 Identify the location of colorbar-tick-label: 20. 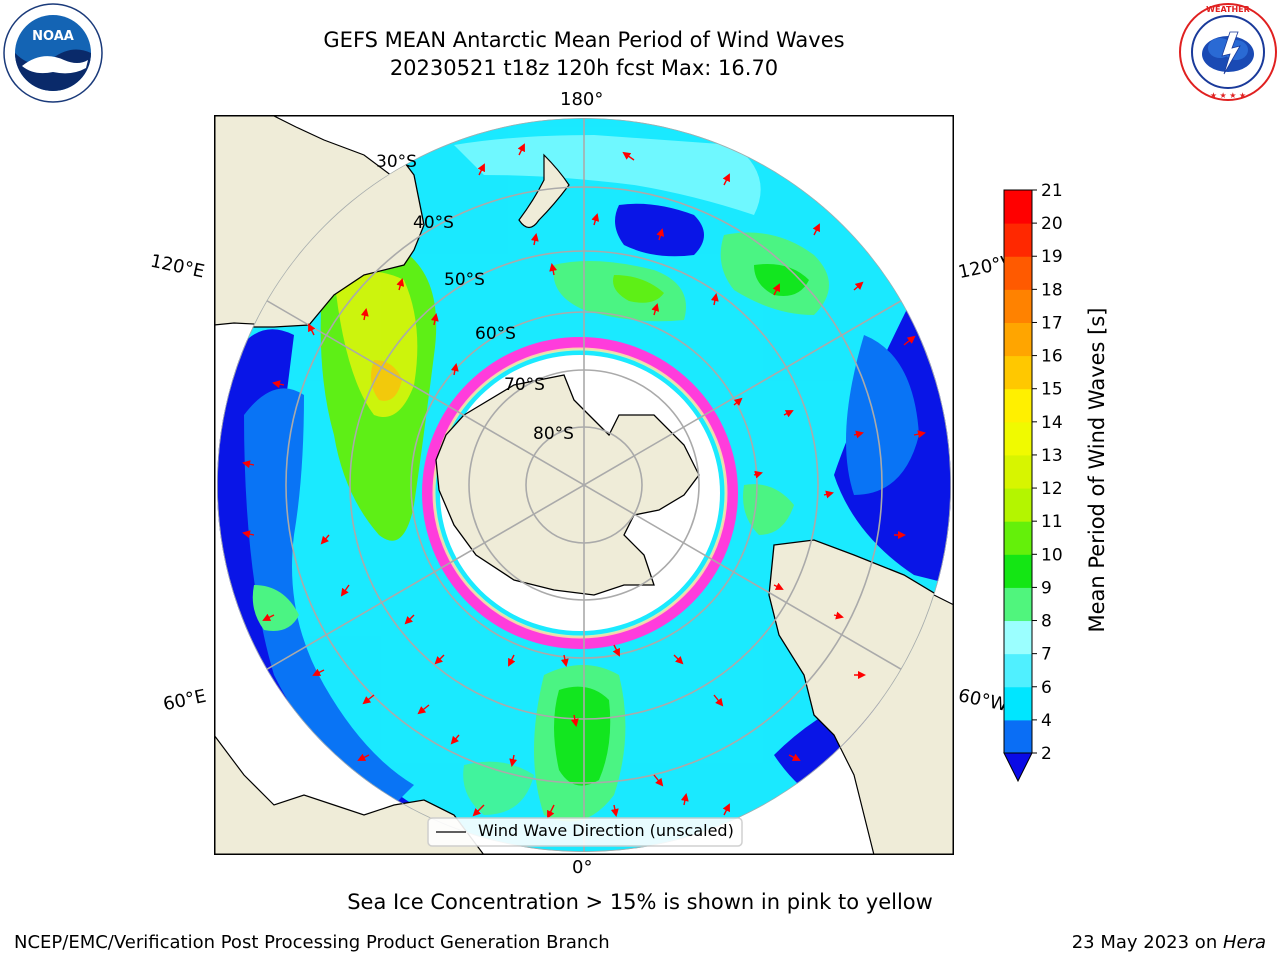
(1052, 224).